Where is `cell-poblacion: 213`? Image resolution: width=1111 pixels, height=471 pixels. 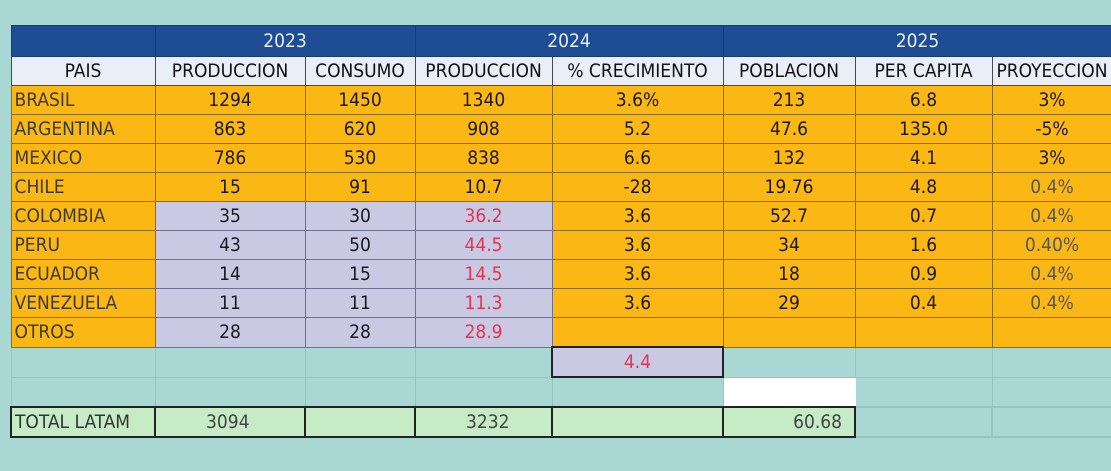 cell-poblacion: 213 is located at coordinates (789, 100).